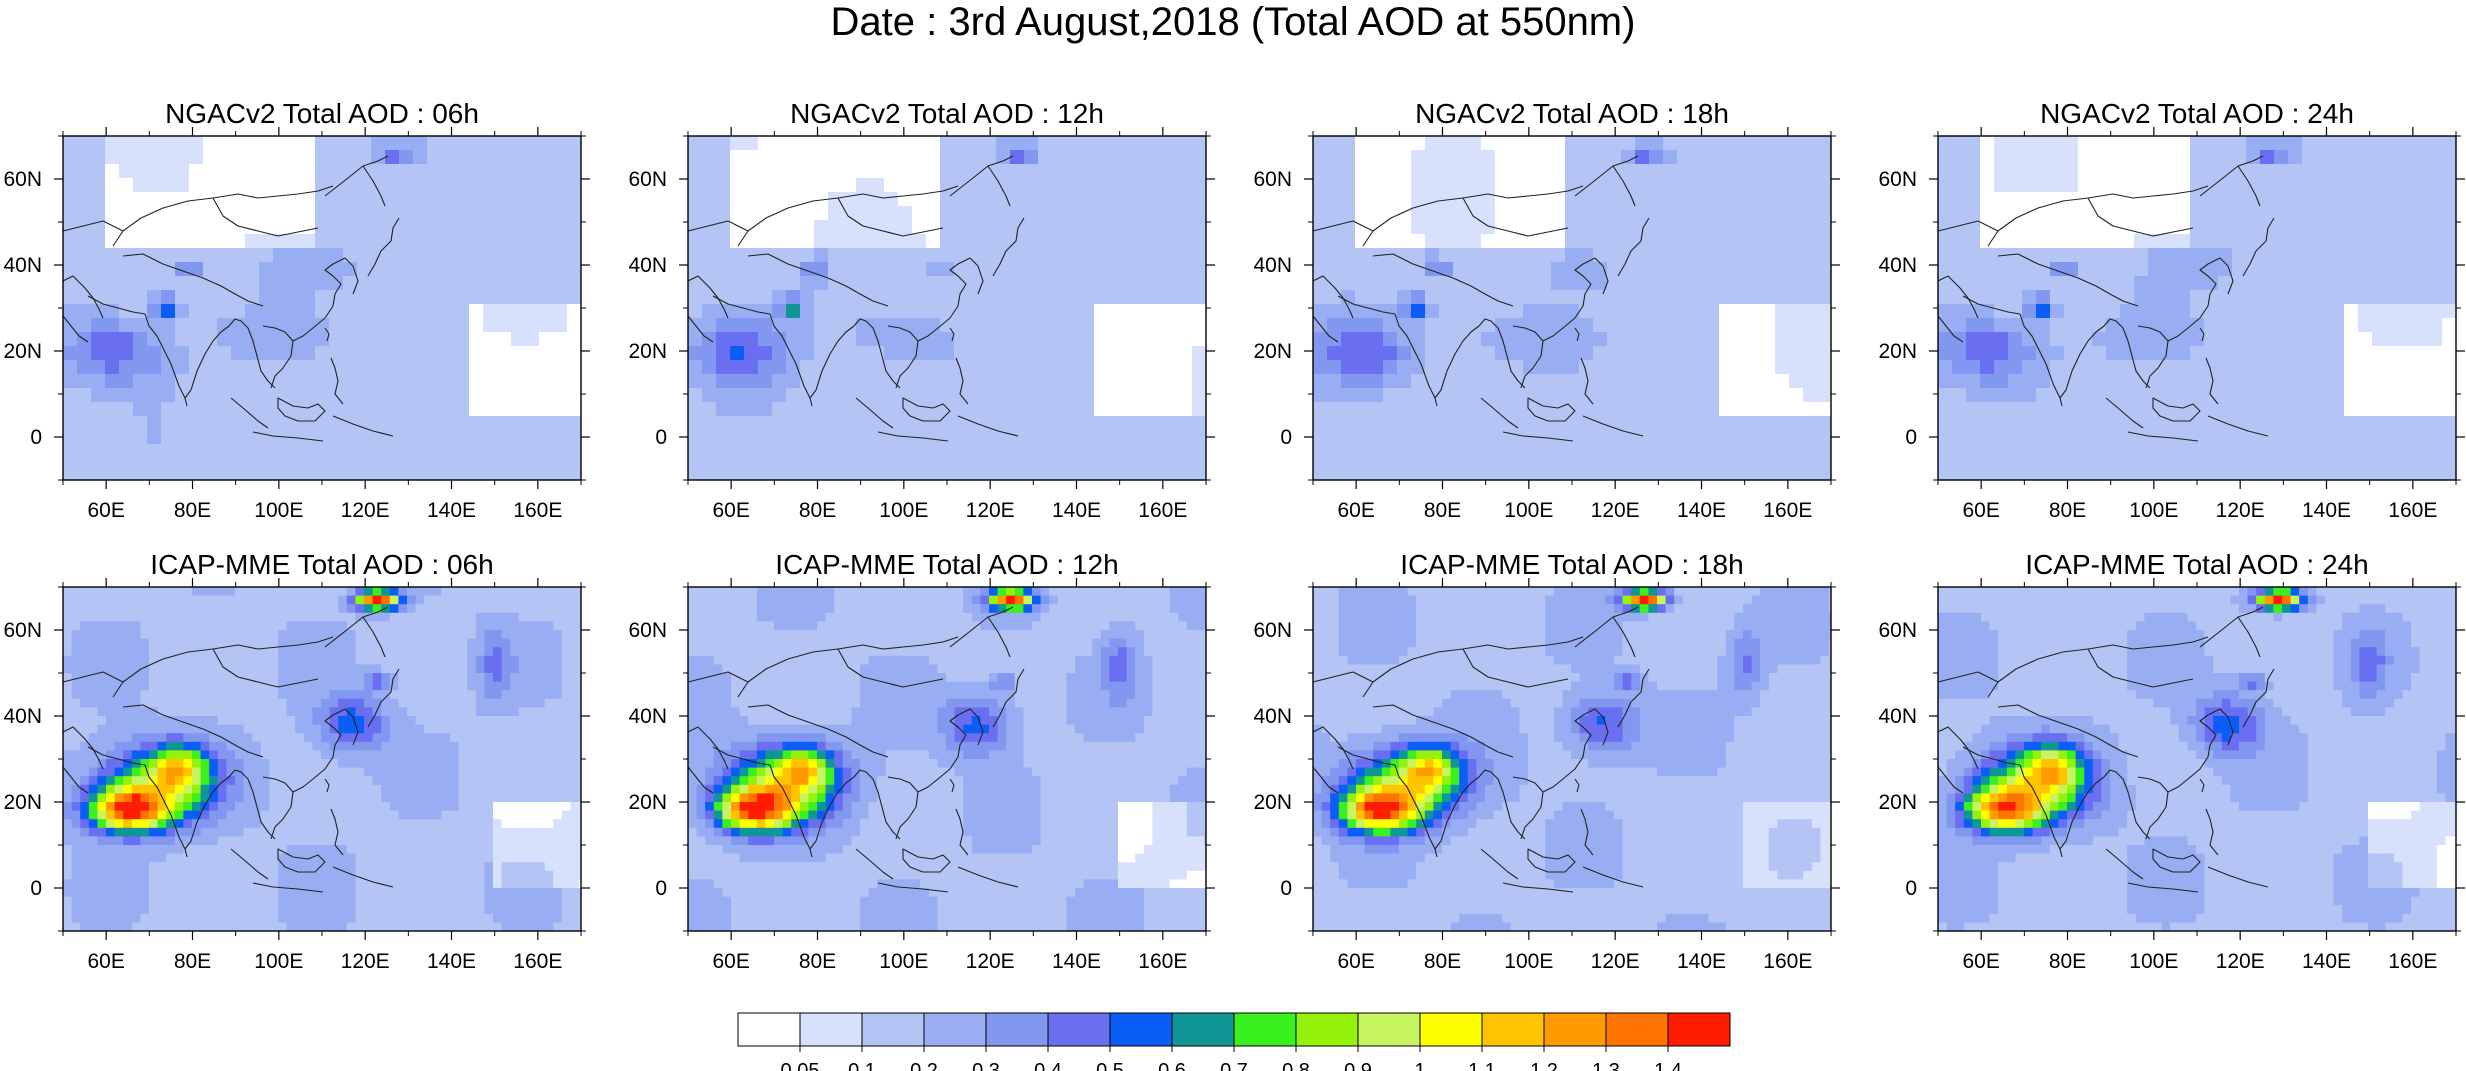 Image resolution: width=2466 pixels, height=1071 pixels. What do you see at coordinates (924, 1065) in the screenshot?
I see `colorbar-label: 0.2` at bounding box center [924, 1065].